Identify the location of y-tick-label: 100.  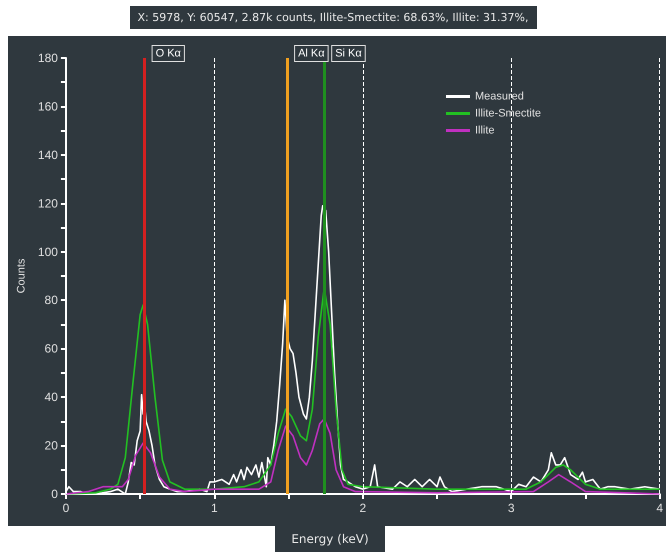
(48, 251).